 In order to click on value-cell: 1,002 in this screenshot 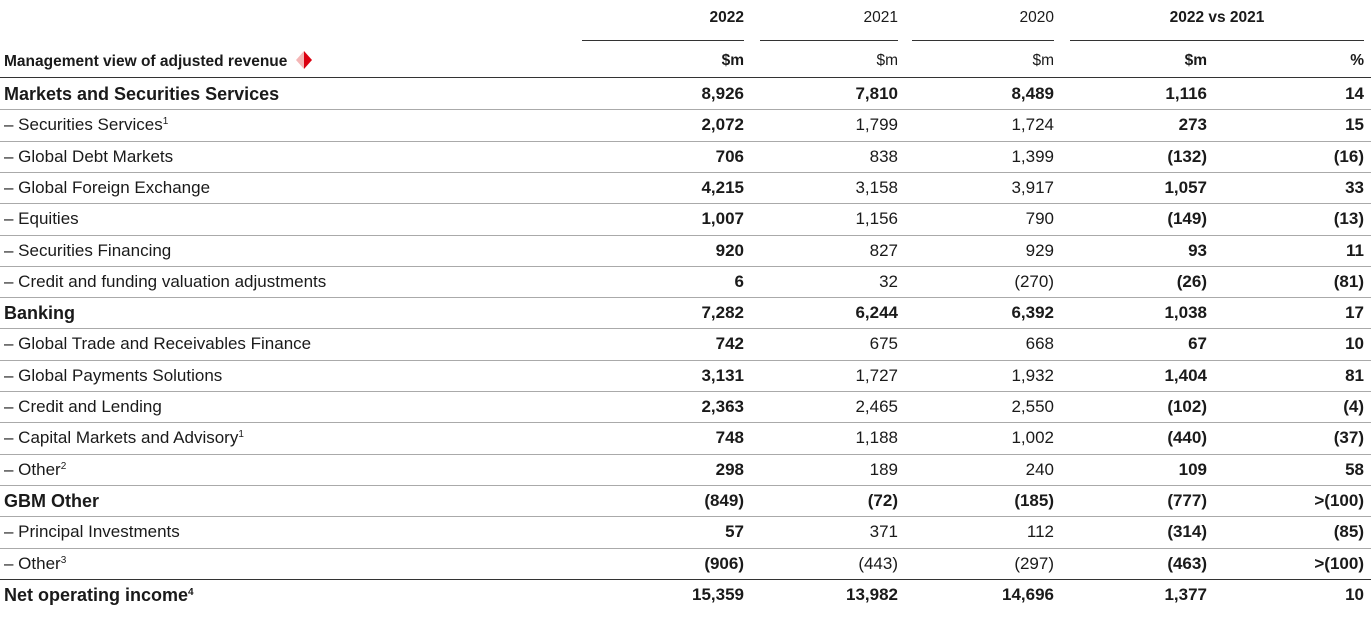, I will do `click(1032, 438)`.